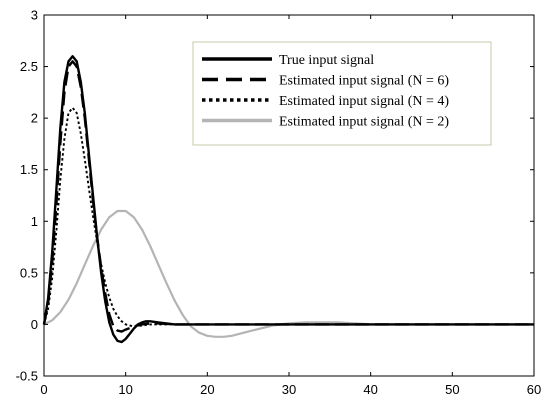  I want to click on x-tick-label: 0, so click(43, 389).